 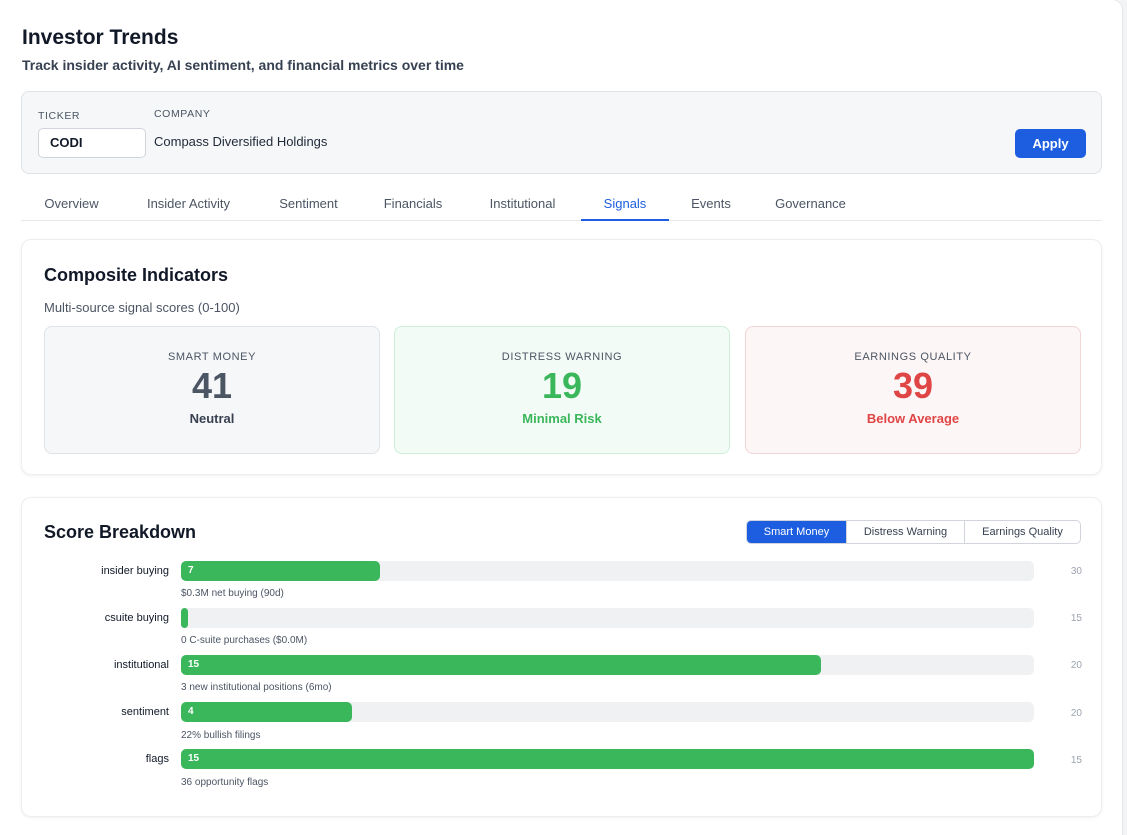 What do you see at coordinates (562, 385) in the screenshot?
I see `indicator-value: 19` at bounding box center [562, 385].